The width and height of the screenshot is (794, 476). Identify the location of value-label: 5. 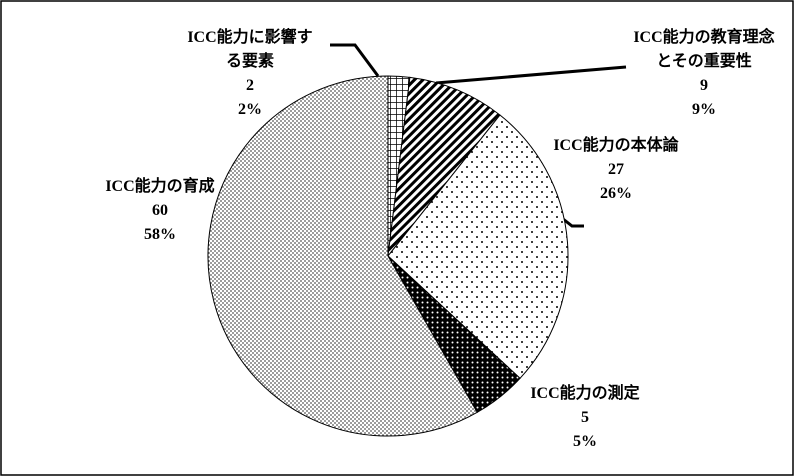
(585, 417).